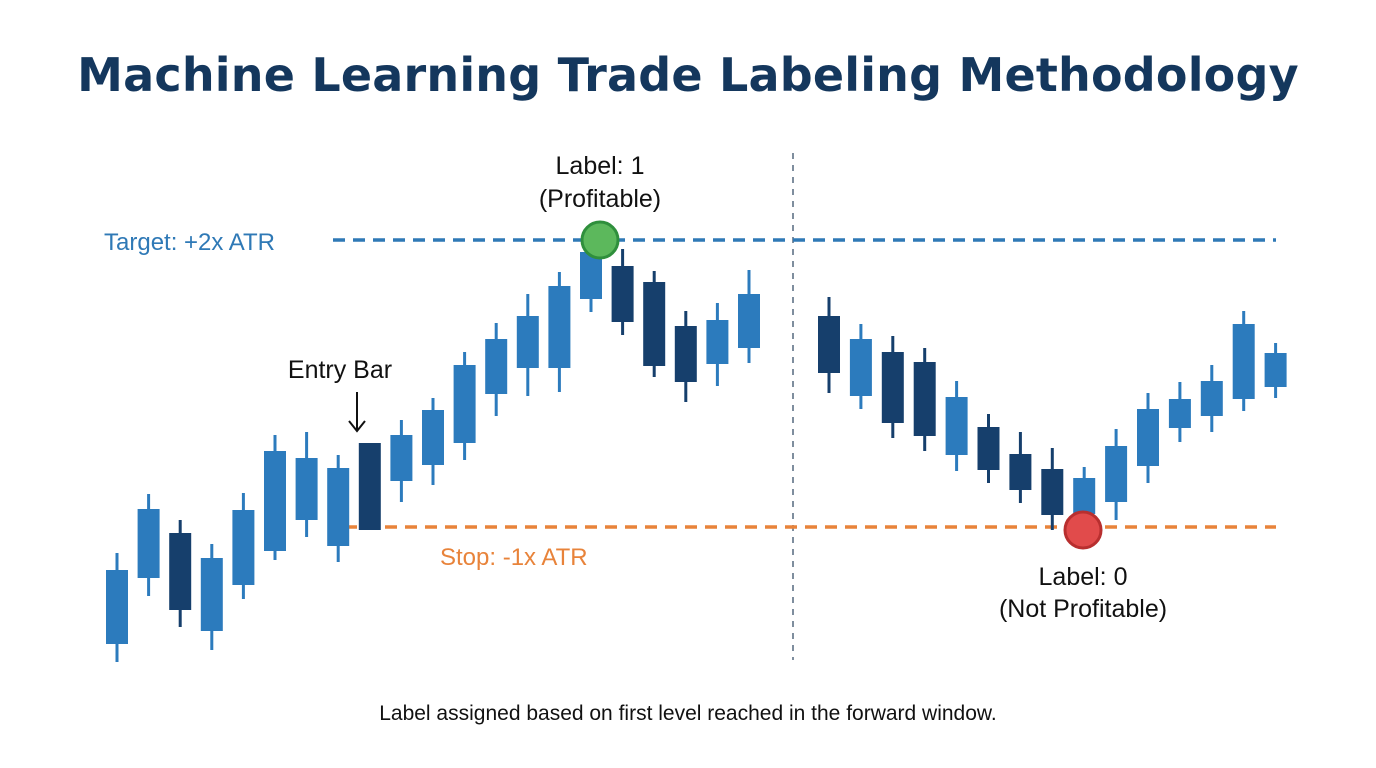 This screenshot has height=768, width=1376. Describe the element at coordinates (600, 166) in the screenshot. I see `label-1-title: Label: 1` at that location.